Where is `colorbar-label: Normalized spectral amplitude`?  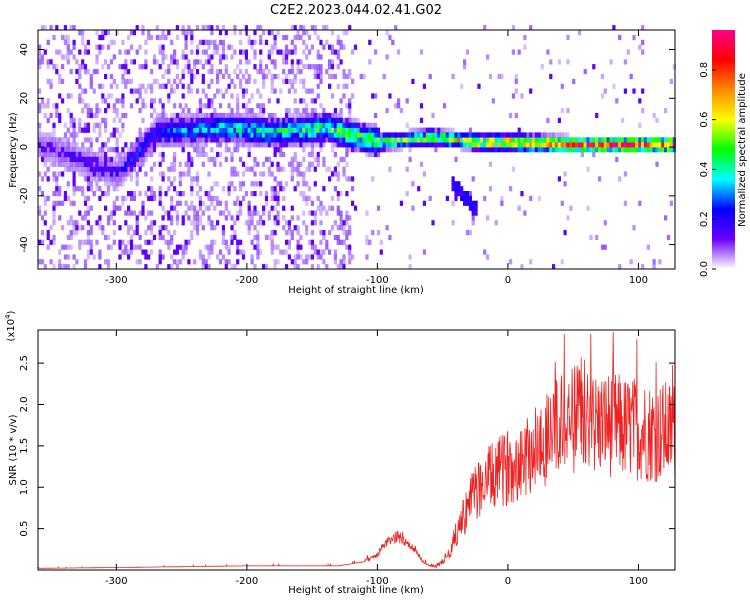 colorbar-label: Normalized spectral amplitude is located at coordinates (742, 150).